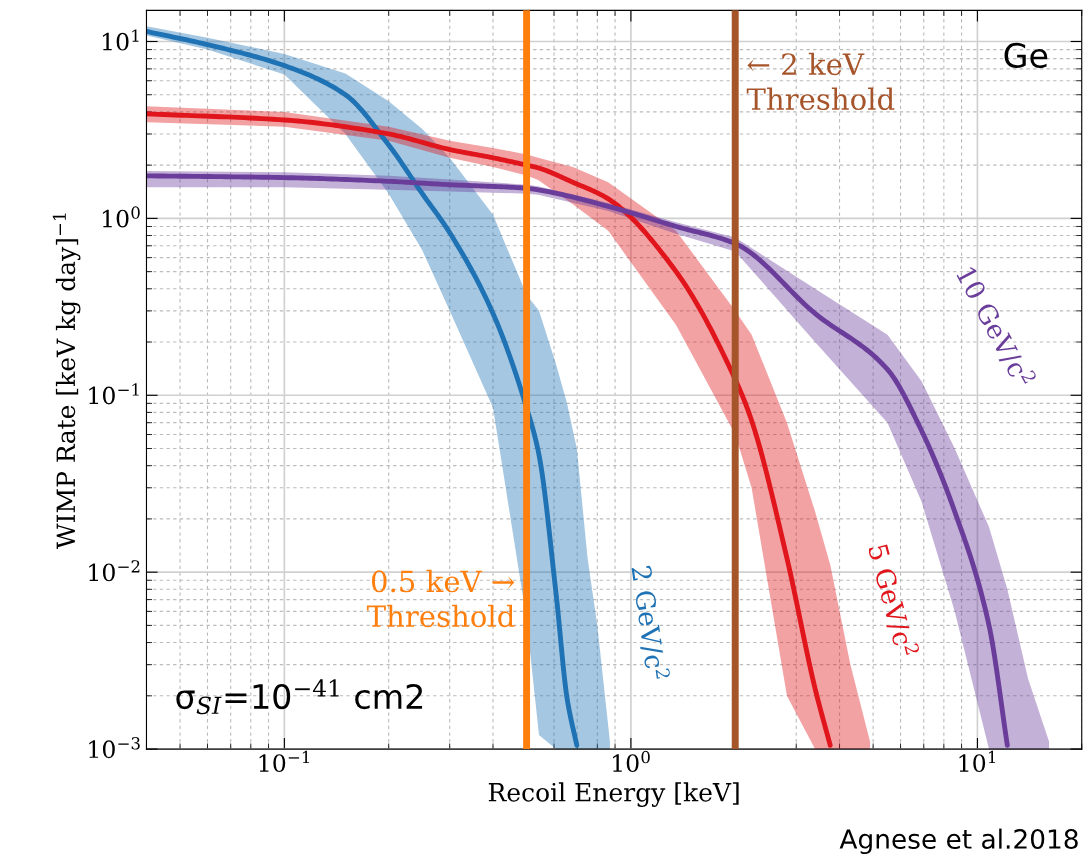 The width and height of the screenshot is (1085, 861). Describe the element at coordinates (631, 761) in the screenshot. I see `x-tick-label: 10$^{0}$` at that location.